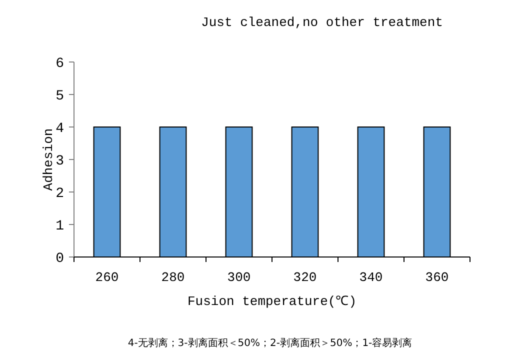  I want to click on y-tick-label: 6, so click(60, 64).